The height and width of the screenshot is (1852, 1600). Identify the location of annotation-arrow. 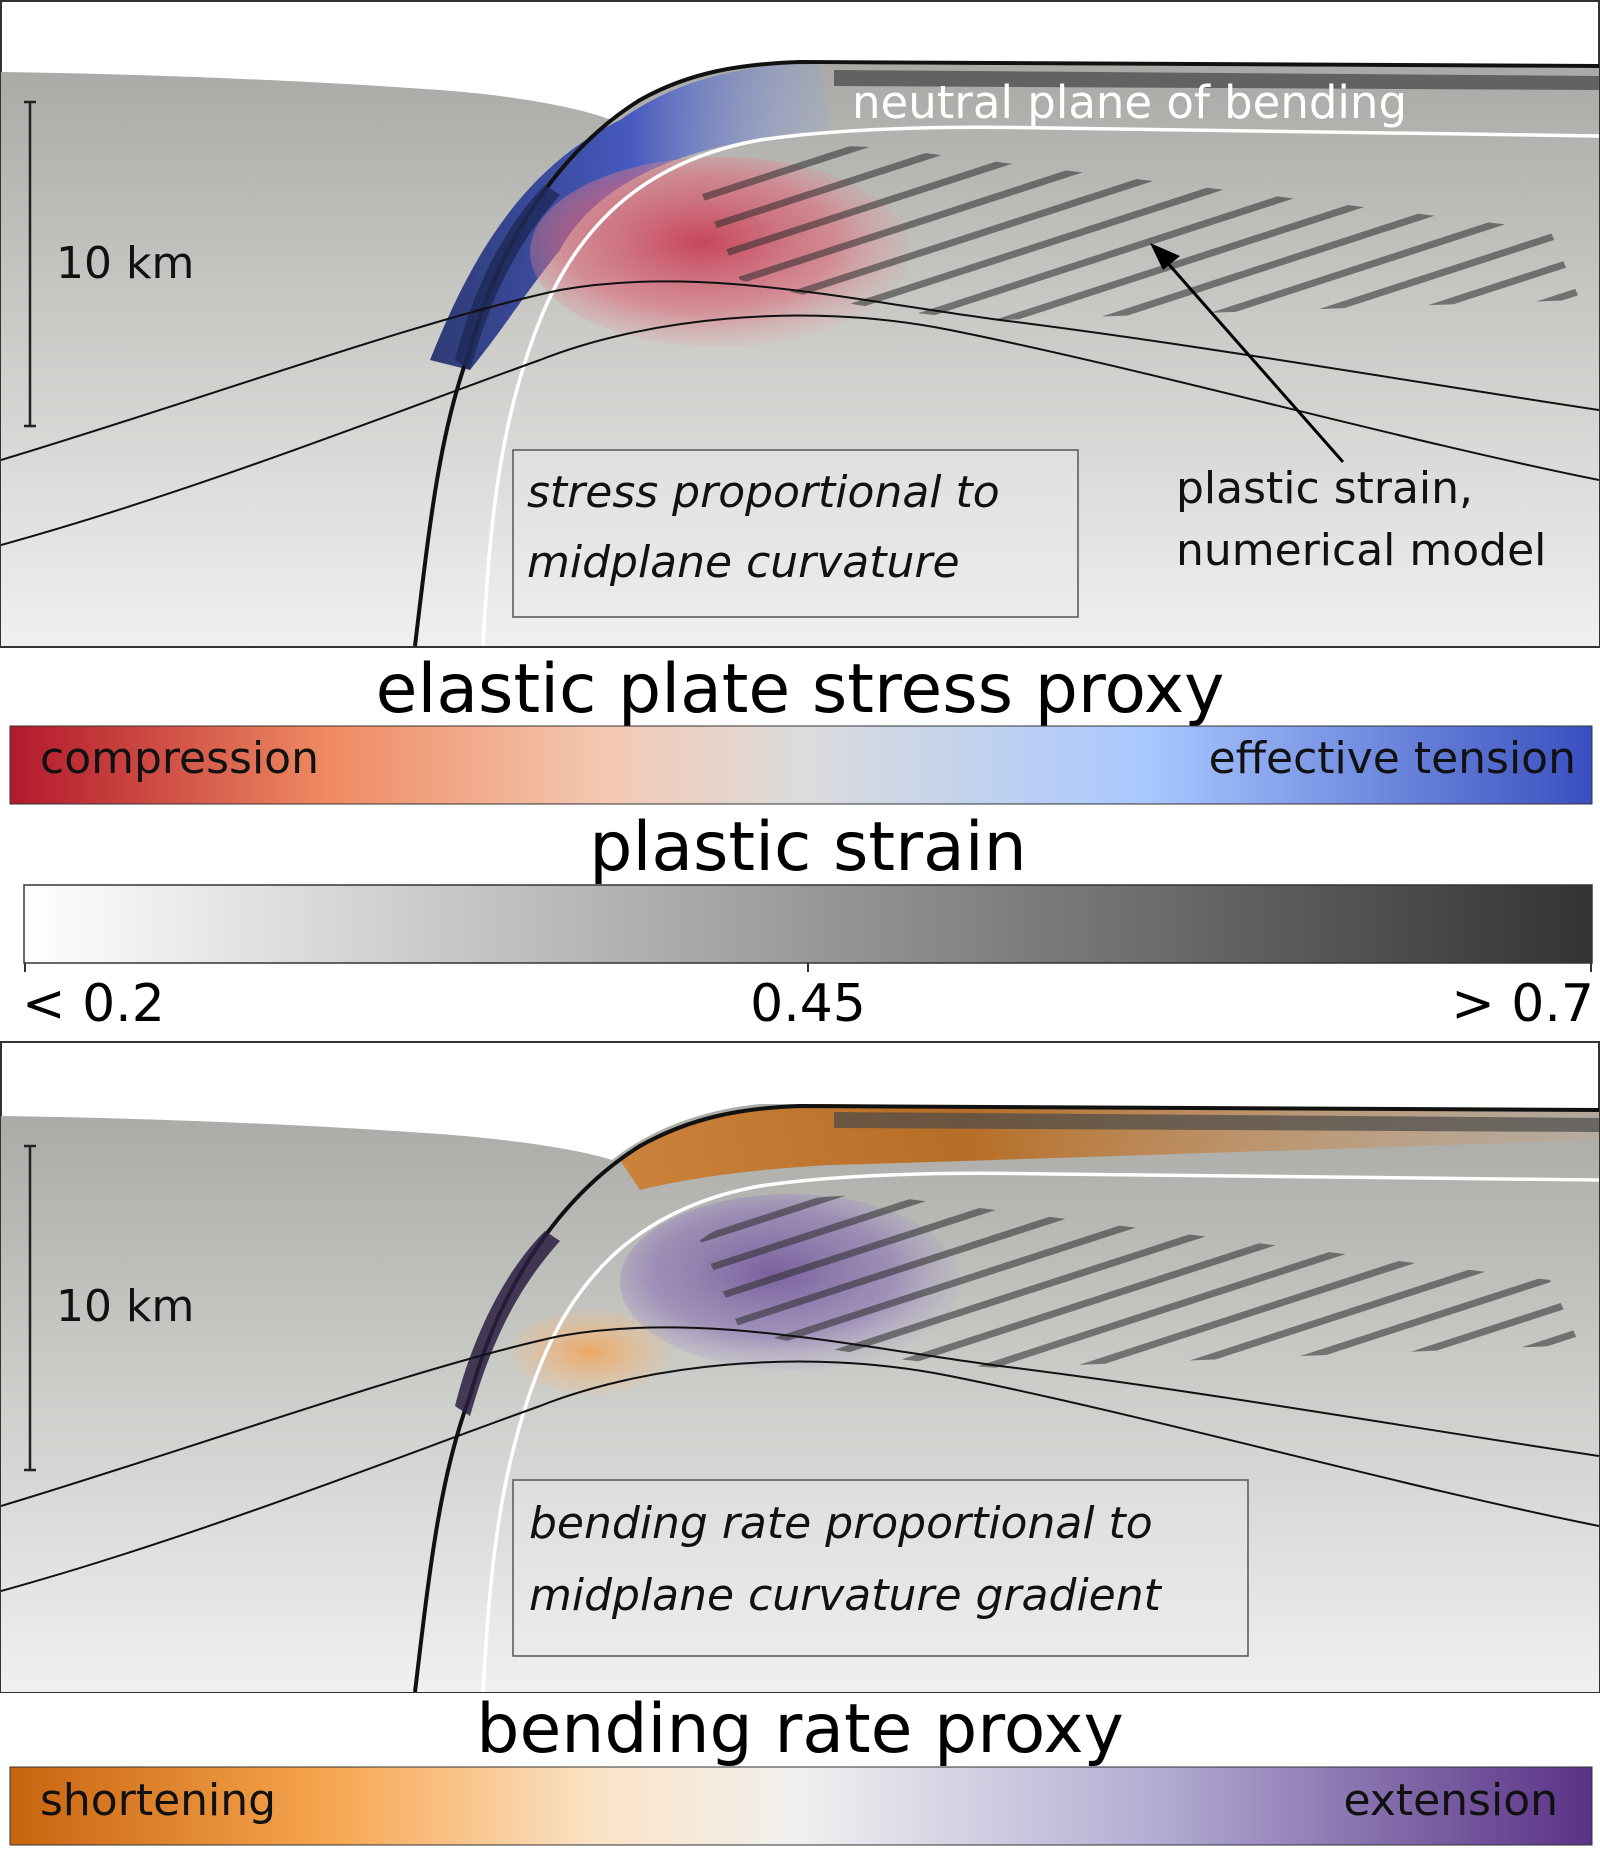
(1254, 361).